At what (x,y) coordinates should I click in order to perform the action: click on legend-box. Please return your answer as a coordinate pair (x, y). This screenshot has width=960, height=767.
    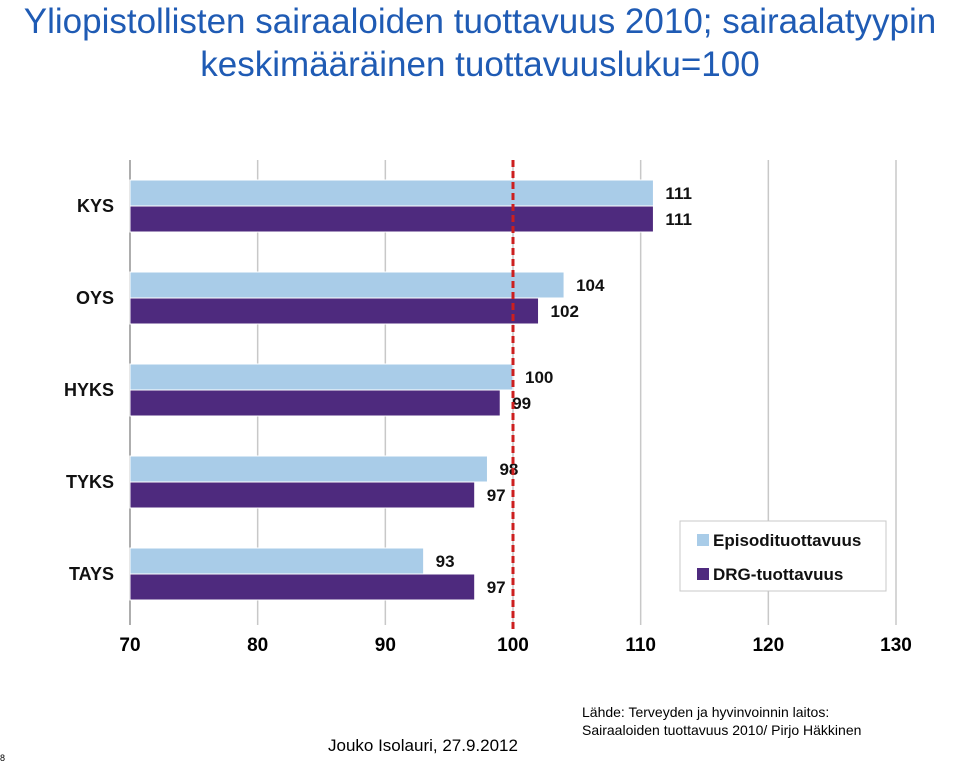
    Looking at the image, I should click on (783, 556).